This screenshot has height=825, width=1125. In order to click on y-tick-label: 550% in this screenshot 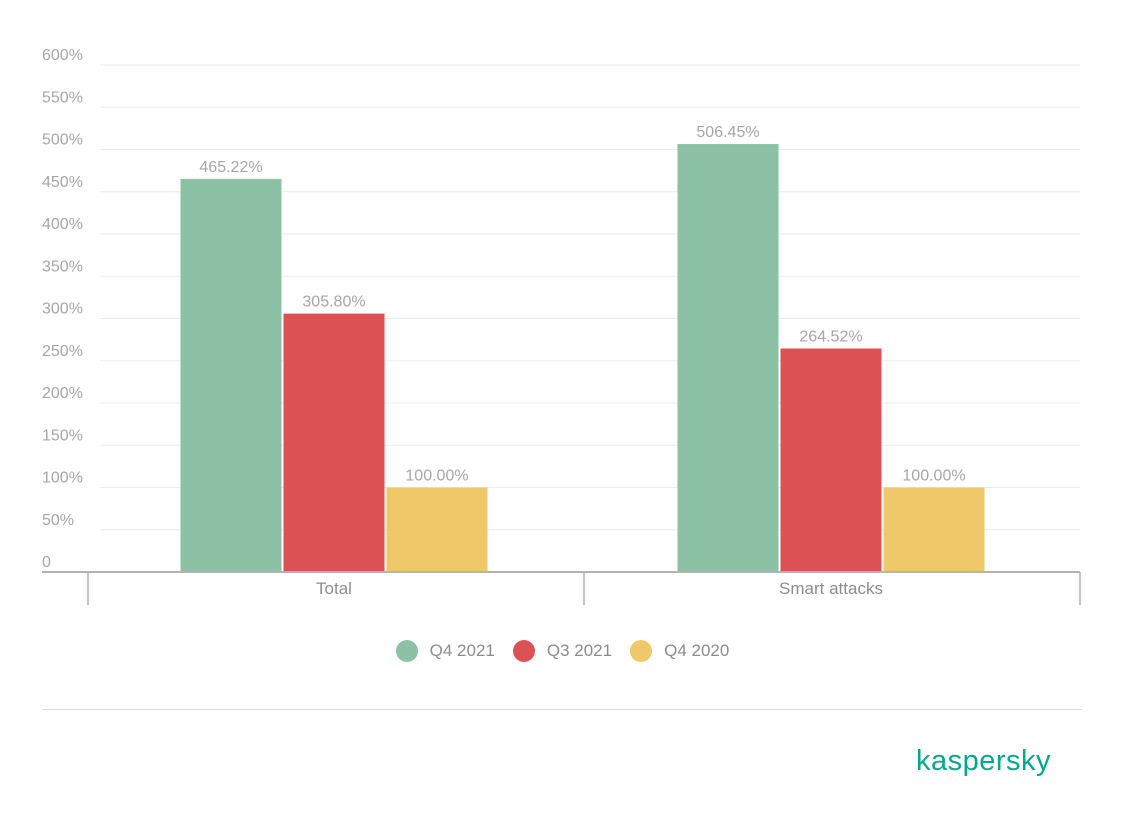, I will do `click(62, 97)`.